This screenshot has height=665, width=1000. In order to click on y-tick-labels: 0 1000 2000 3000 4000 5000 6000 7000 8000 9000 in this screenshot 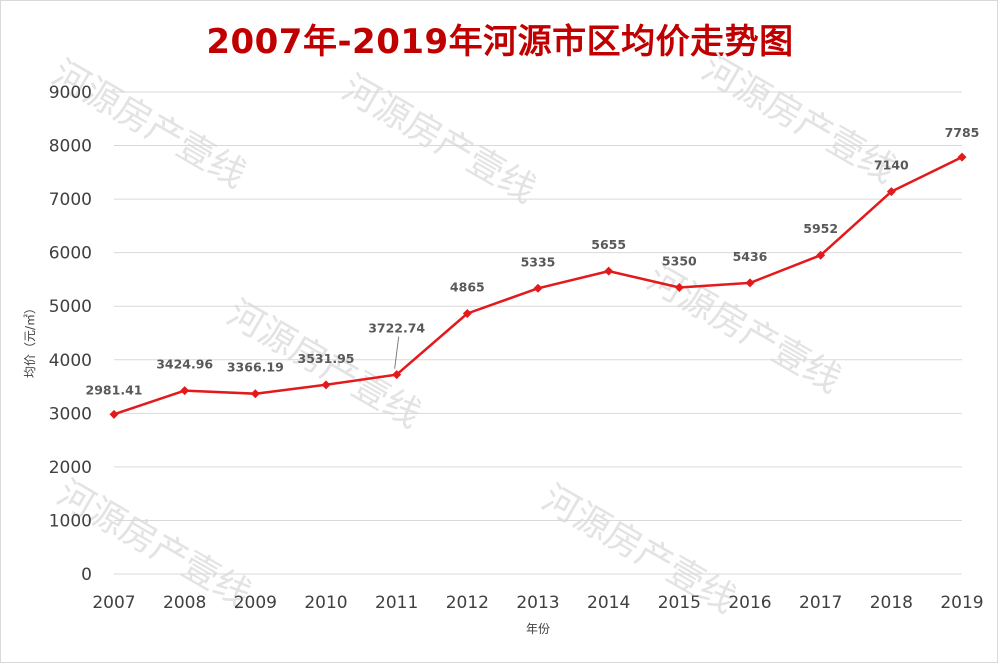, I will do `click(70, 334)`.